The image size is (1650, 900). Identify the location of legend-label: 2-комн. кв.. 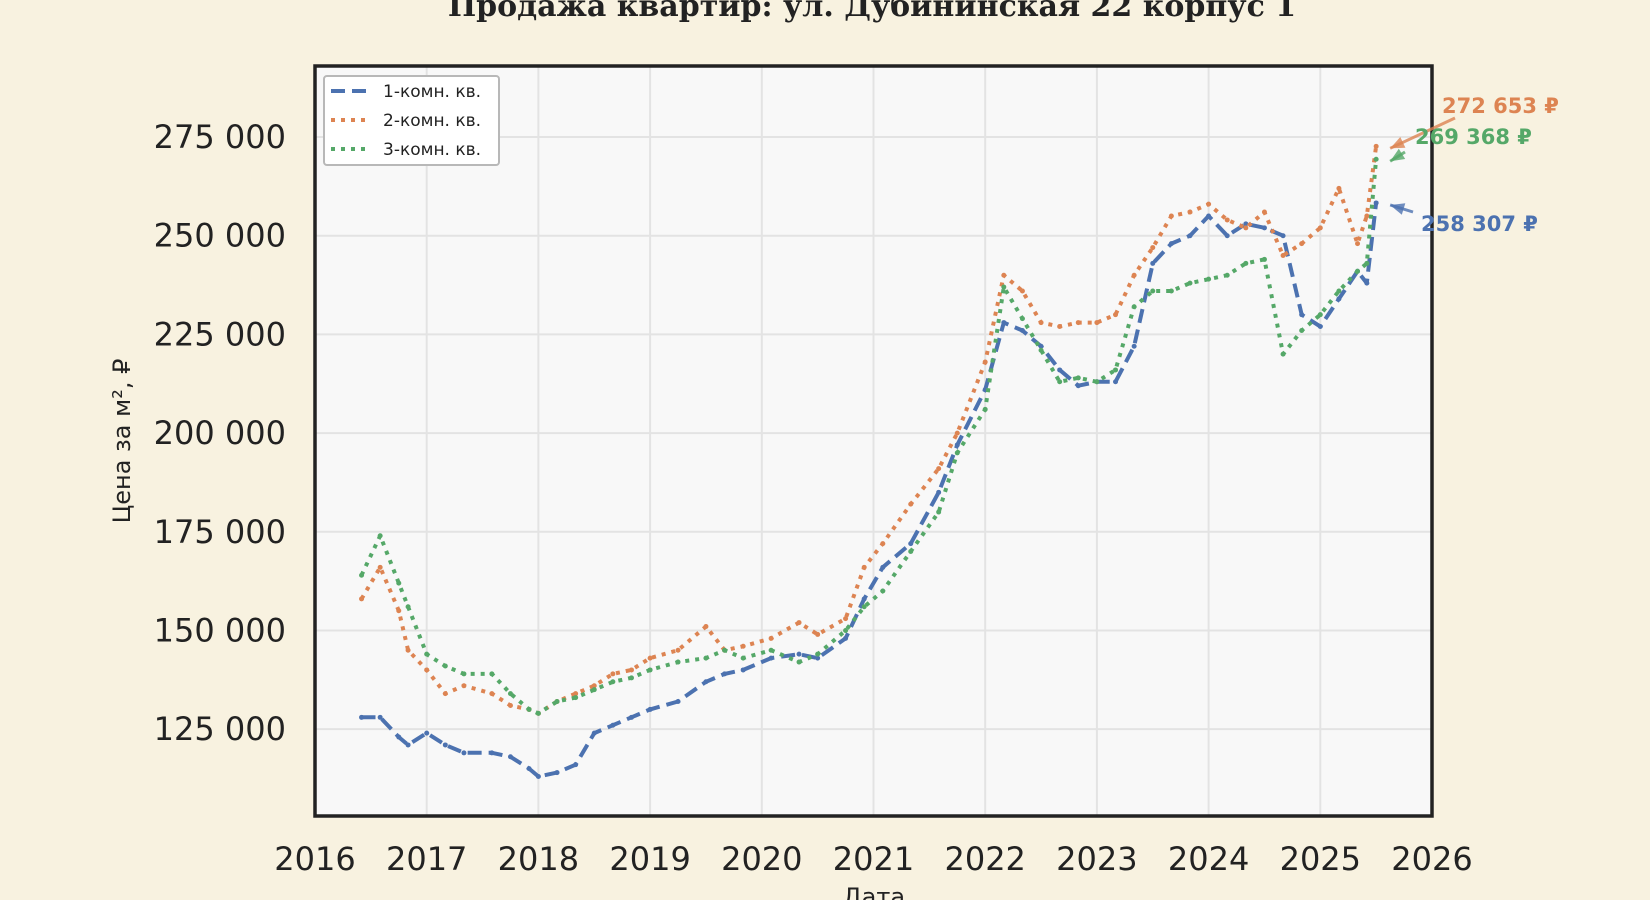
(432, 121).